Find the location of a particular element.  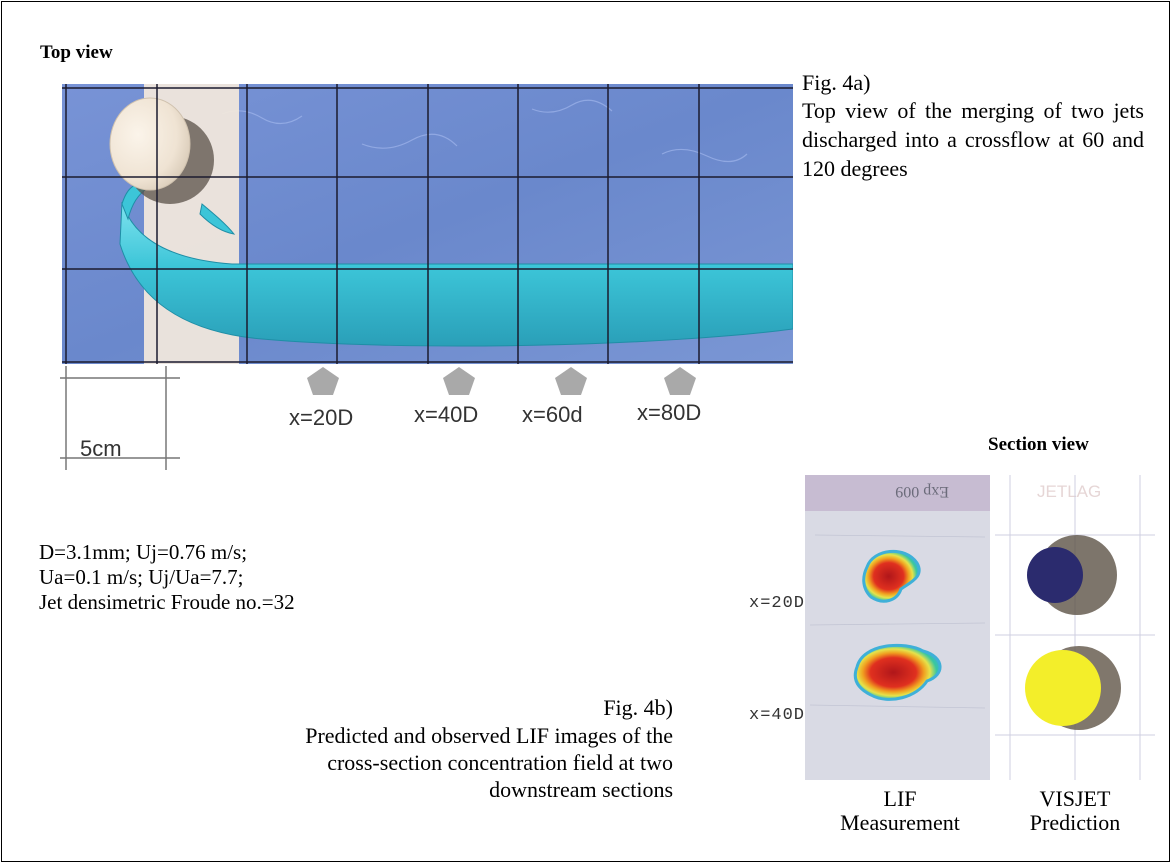

col-caption-lif-line-2: Measurement is located at coordinates (900, 822).